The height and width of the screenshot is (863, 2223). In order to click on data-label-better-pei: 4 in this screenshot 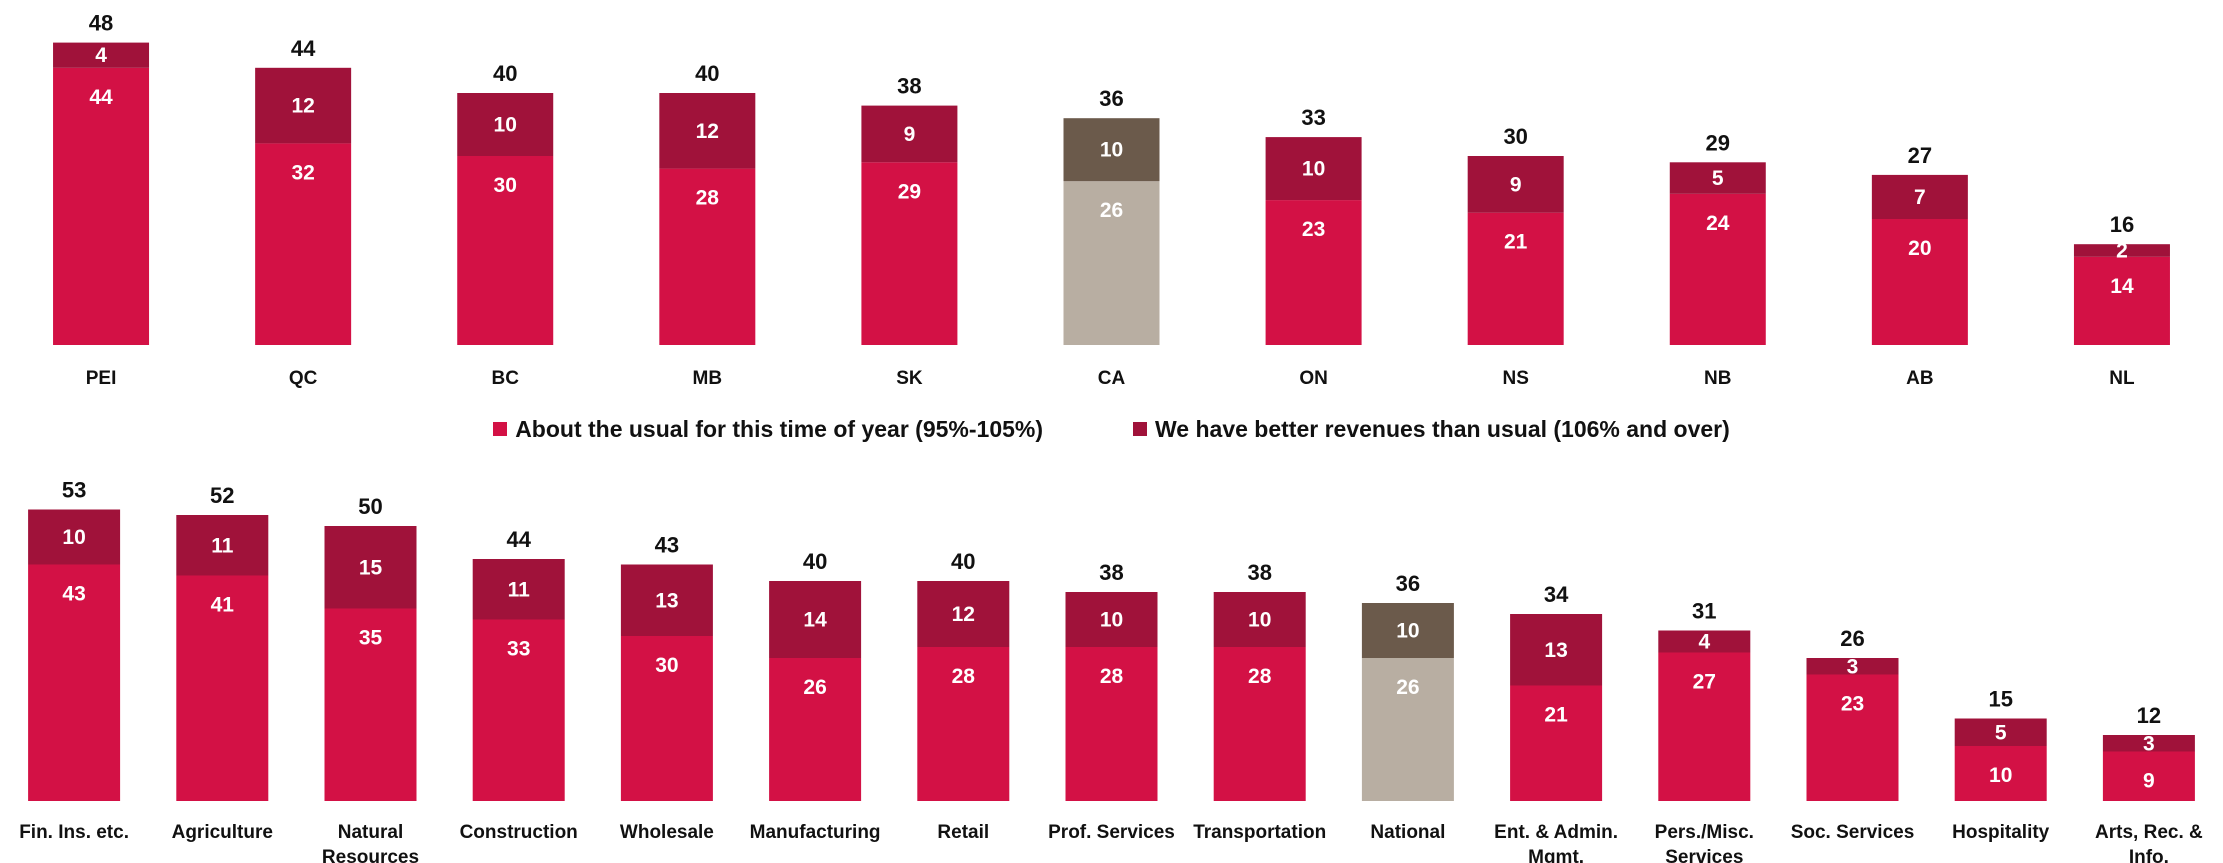, I will do `click(101, 55)`.